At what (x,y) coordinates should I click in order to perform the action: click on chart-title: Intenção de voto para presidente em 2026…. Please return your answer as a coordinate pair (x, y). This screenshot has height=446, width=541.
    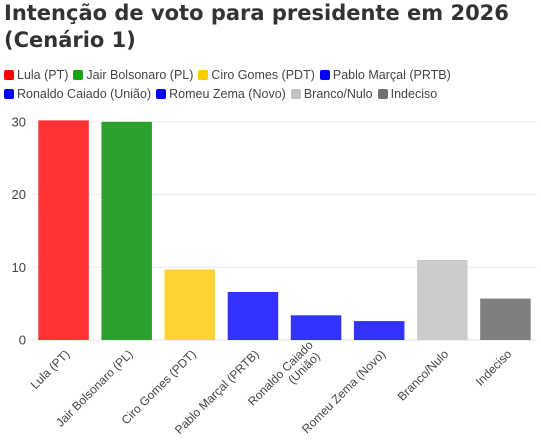
    Looking at the image, I should click on (271, 27).